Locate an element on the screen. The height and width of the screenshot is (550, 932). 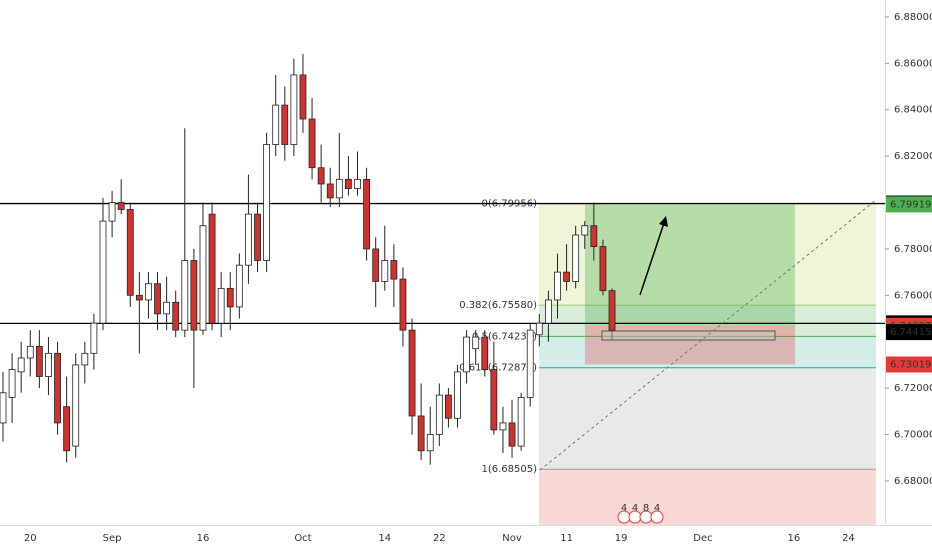
y-tick-label: 6.86000 is located at coordinates (913, 63).